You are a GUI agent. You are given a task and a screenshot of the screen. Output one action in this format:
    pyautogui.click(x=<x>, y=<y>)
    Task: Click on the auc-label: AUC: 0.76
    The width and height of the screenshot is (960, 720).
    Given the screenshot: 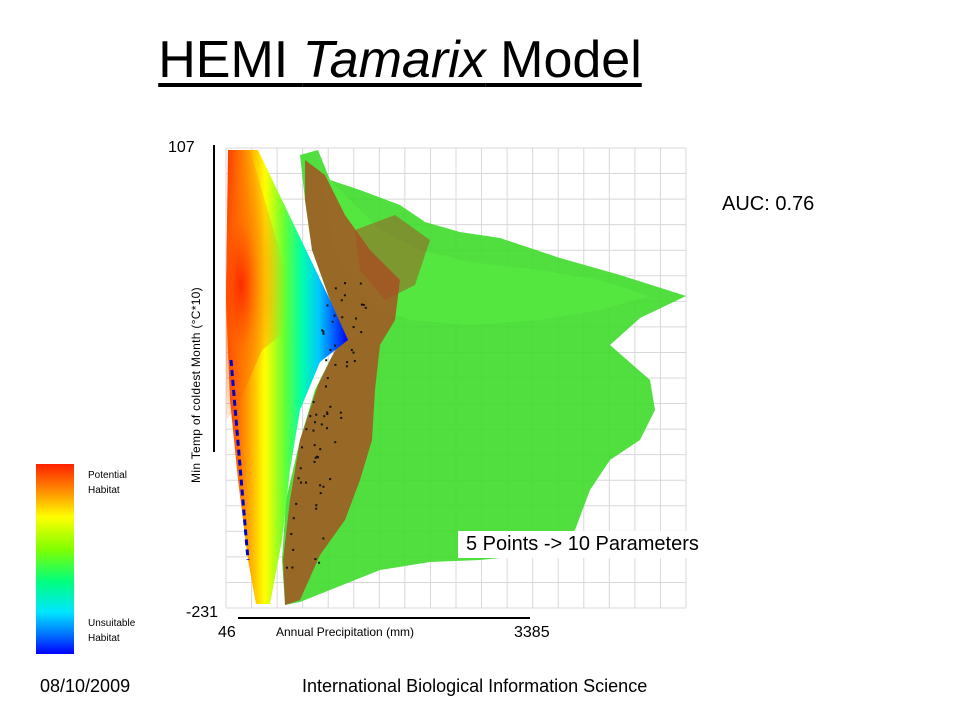 What is the action you would take?
    pyautogui.click(x=768, y=204)
    